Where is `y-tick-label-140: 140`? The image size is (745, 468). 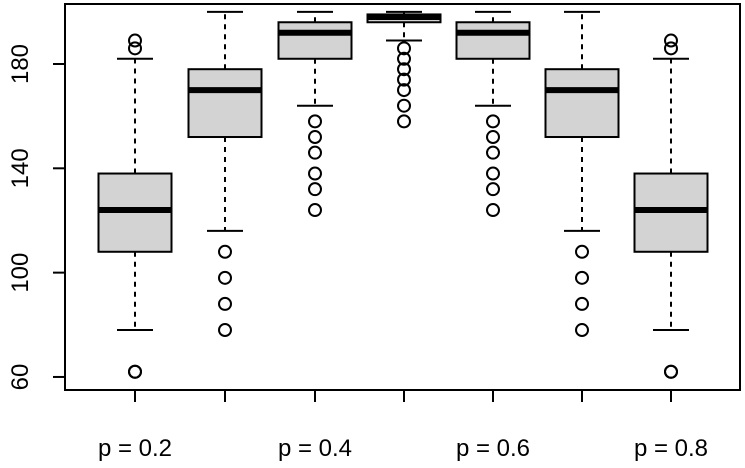
y-tick-label-140: 140 is located at coordinates (20, 168).